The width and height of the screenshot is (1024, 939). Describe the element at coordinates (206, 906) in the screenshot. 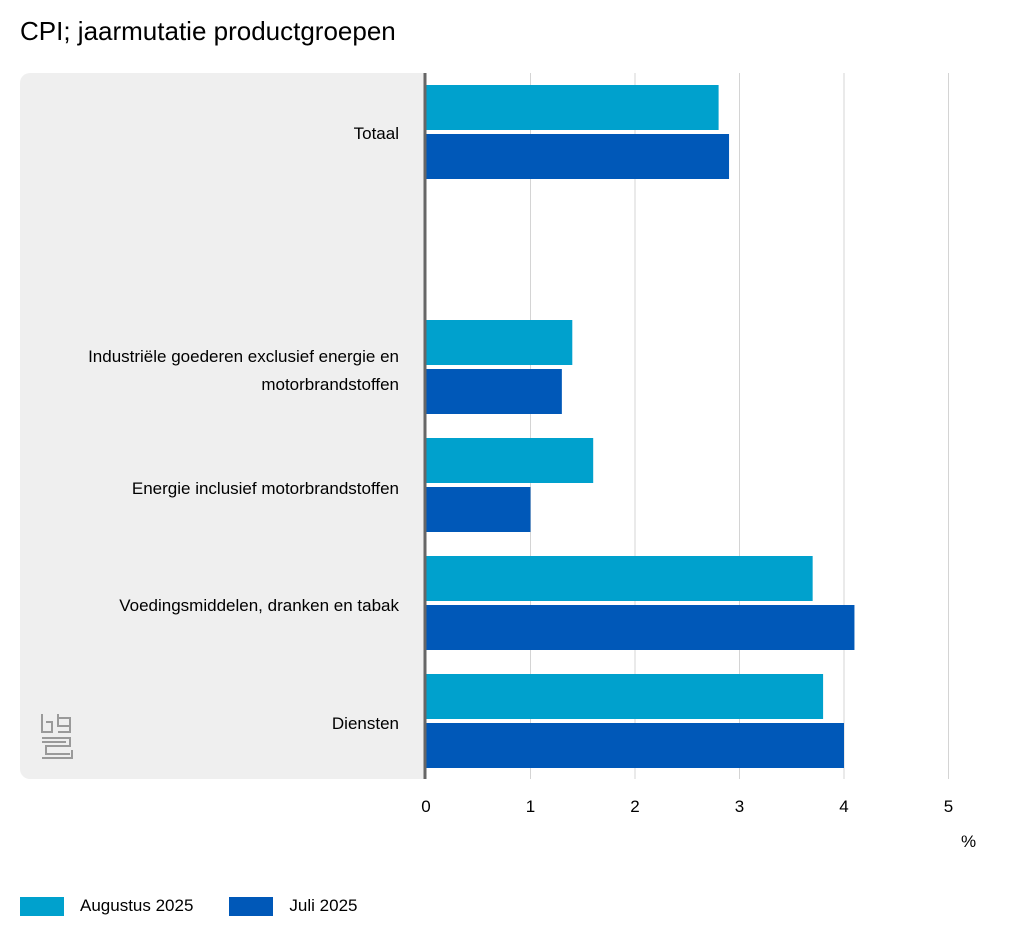

I see `chart-legend: Augustus 2025 Juli 2025` at that location.